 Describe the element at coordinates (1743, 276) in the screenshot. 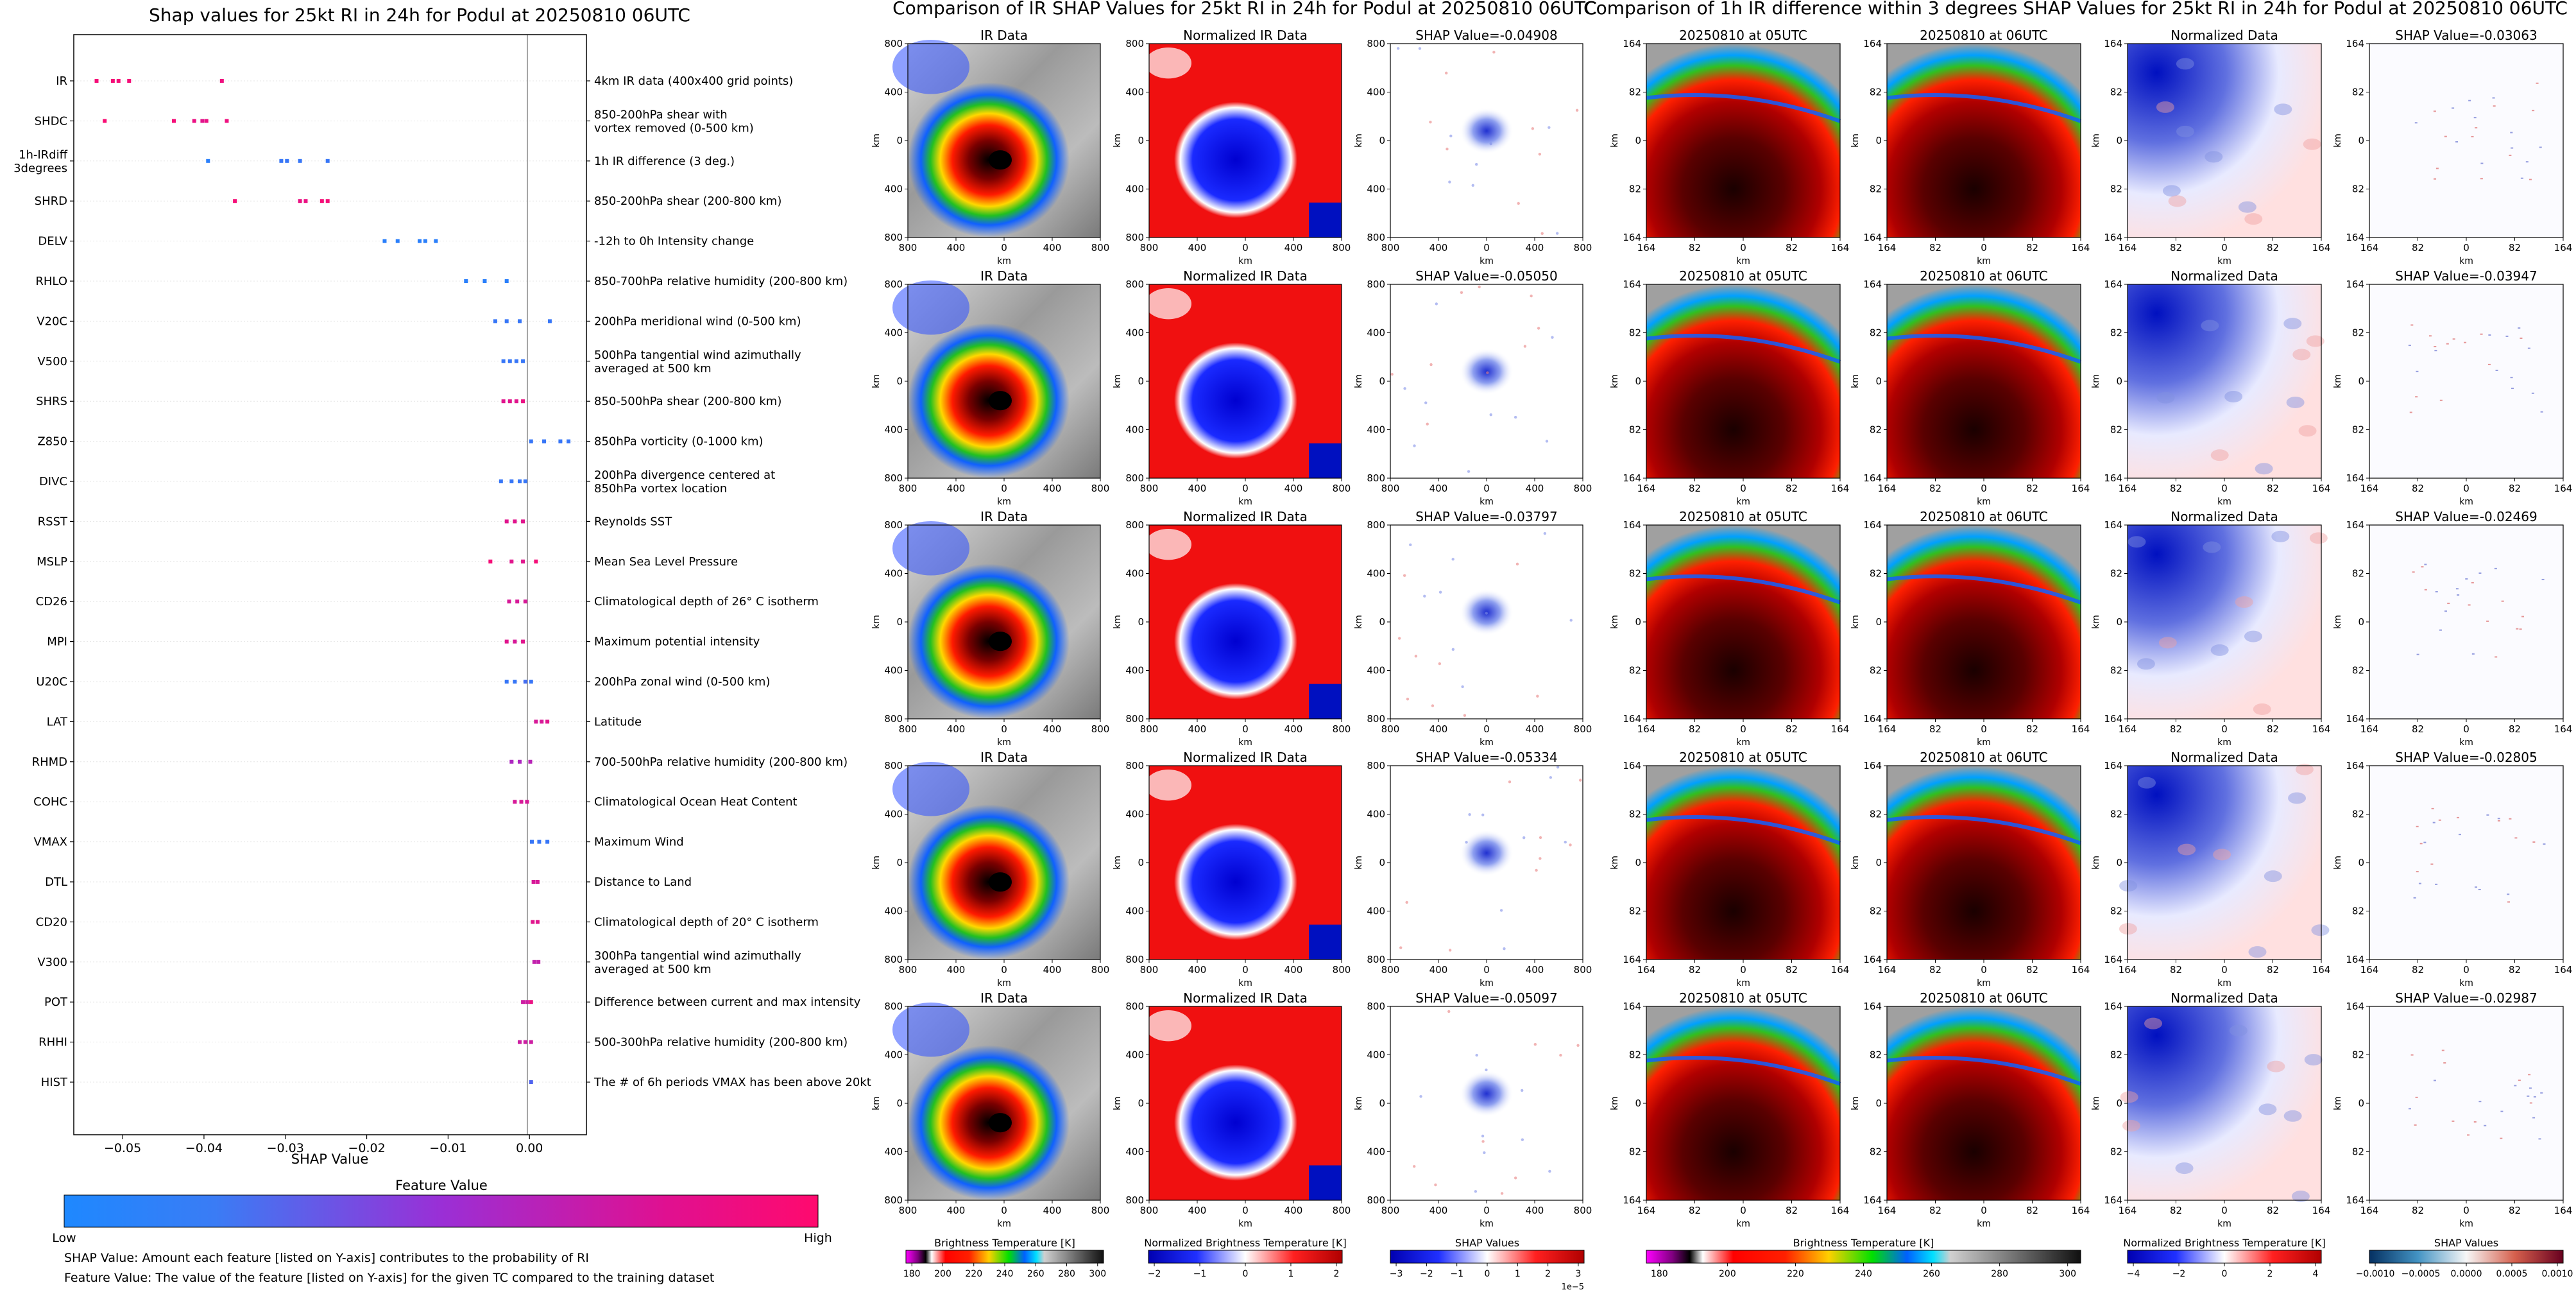

I see `panel-title: 20250810 at 05UTC` at that location.